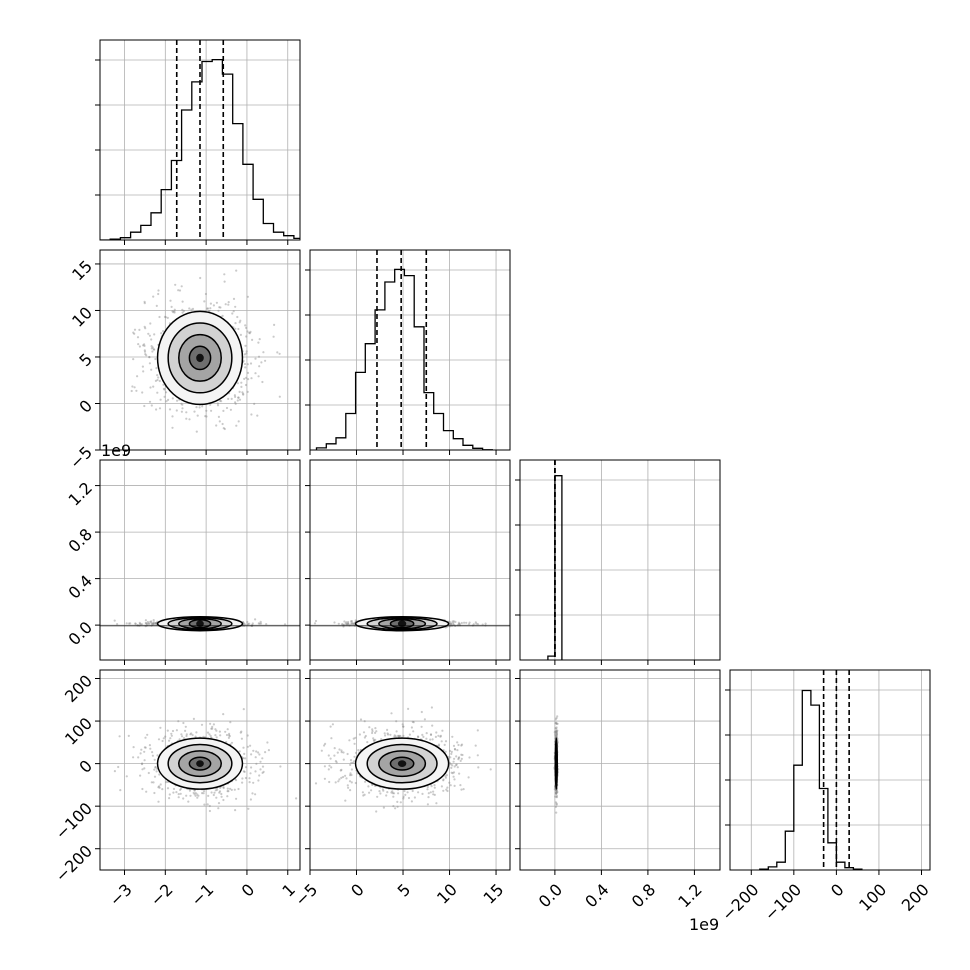 This screenshot has width=970, height=970. I want to click on histogram-bars, so click(404, 359).